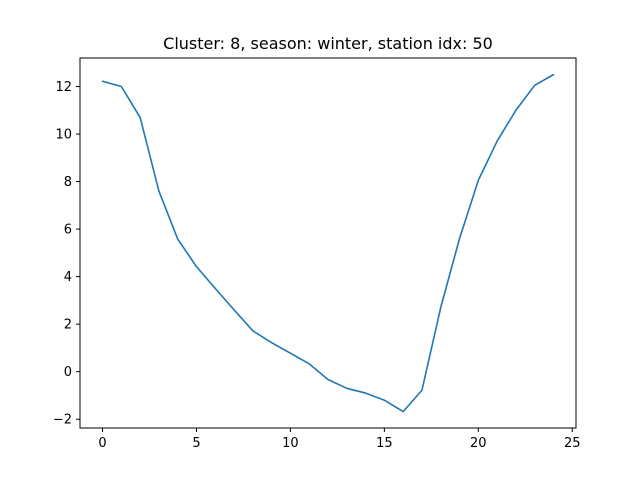  What do you see at coordinates (63, 135) in the screenshot?
I see `y-tick-label: 10` at bounding box center [63, 135].